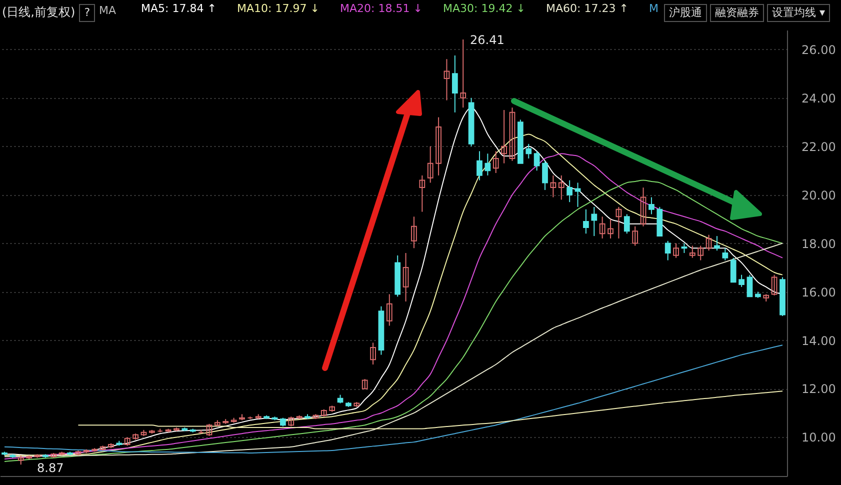 This screenshot has width=841, height=485. Describe the element at coordinates (819, 389) in the screenshot. I see `y-tick-label: 12.00` at that location.